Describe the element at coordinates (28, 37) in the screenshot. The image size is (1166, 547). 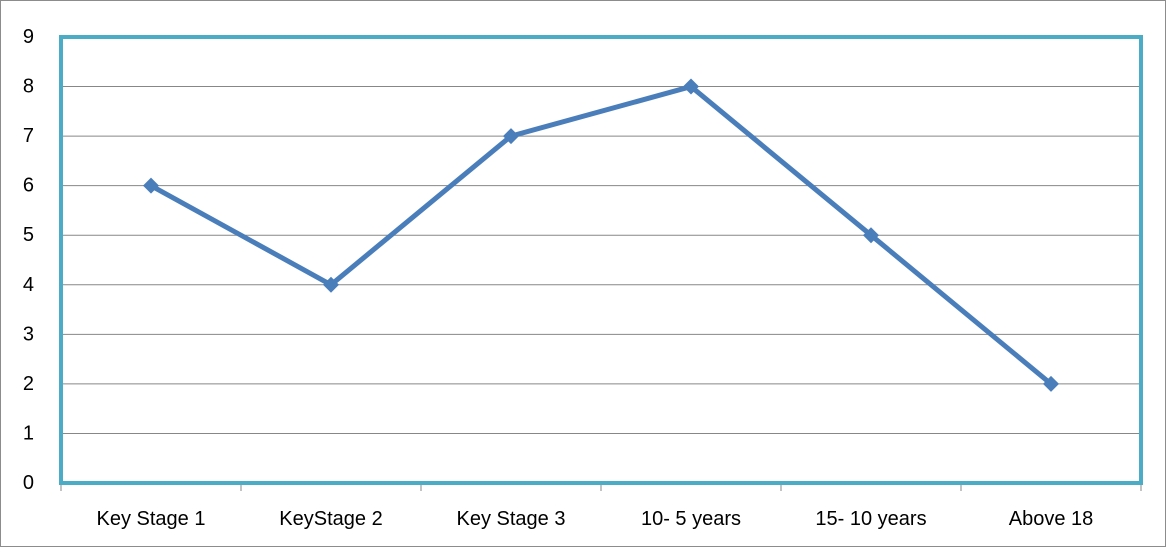
I see `y-tick-label: 9` at that location.